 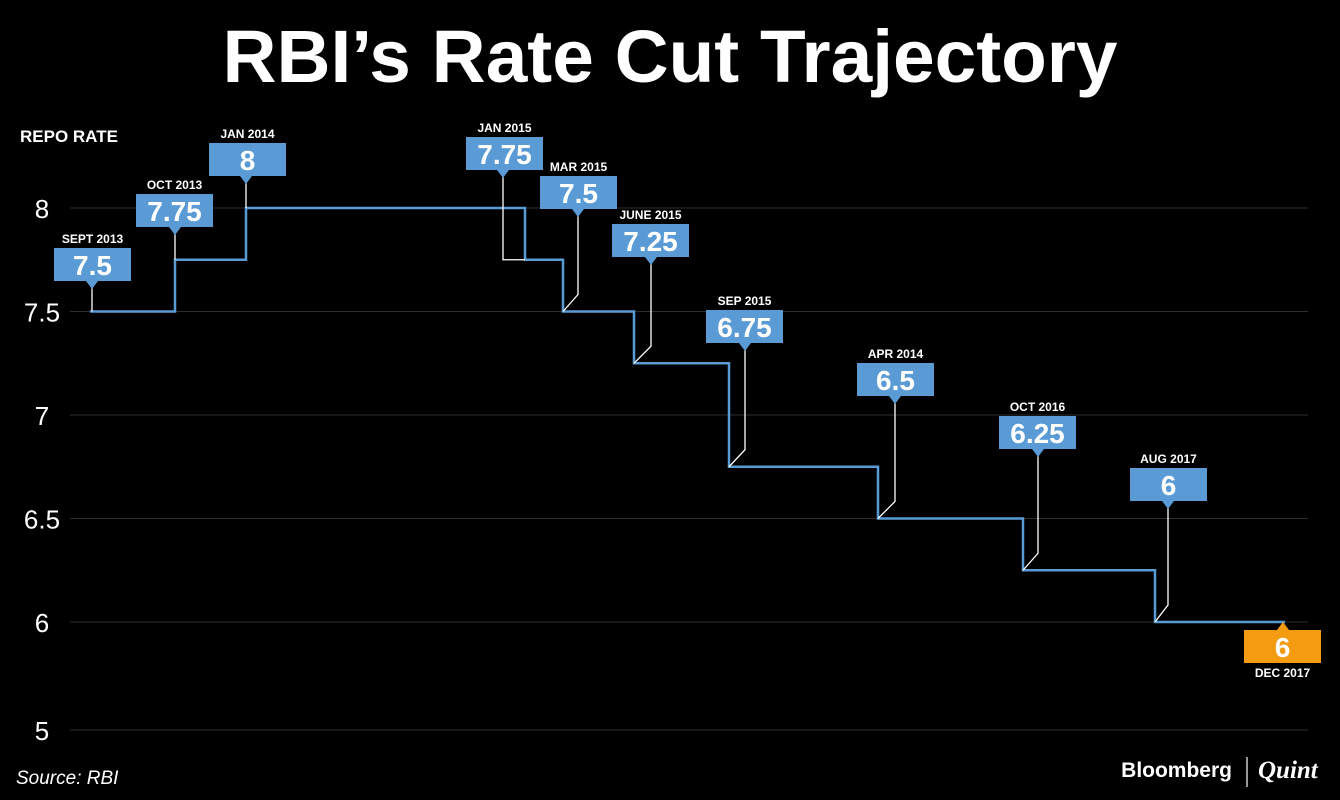 I want to click on callout-jan-2014: JAN 2014 8, so click(x=247, y=167).